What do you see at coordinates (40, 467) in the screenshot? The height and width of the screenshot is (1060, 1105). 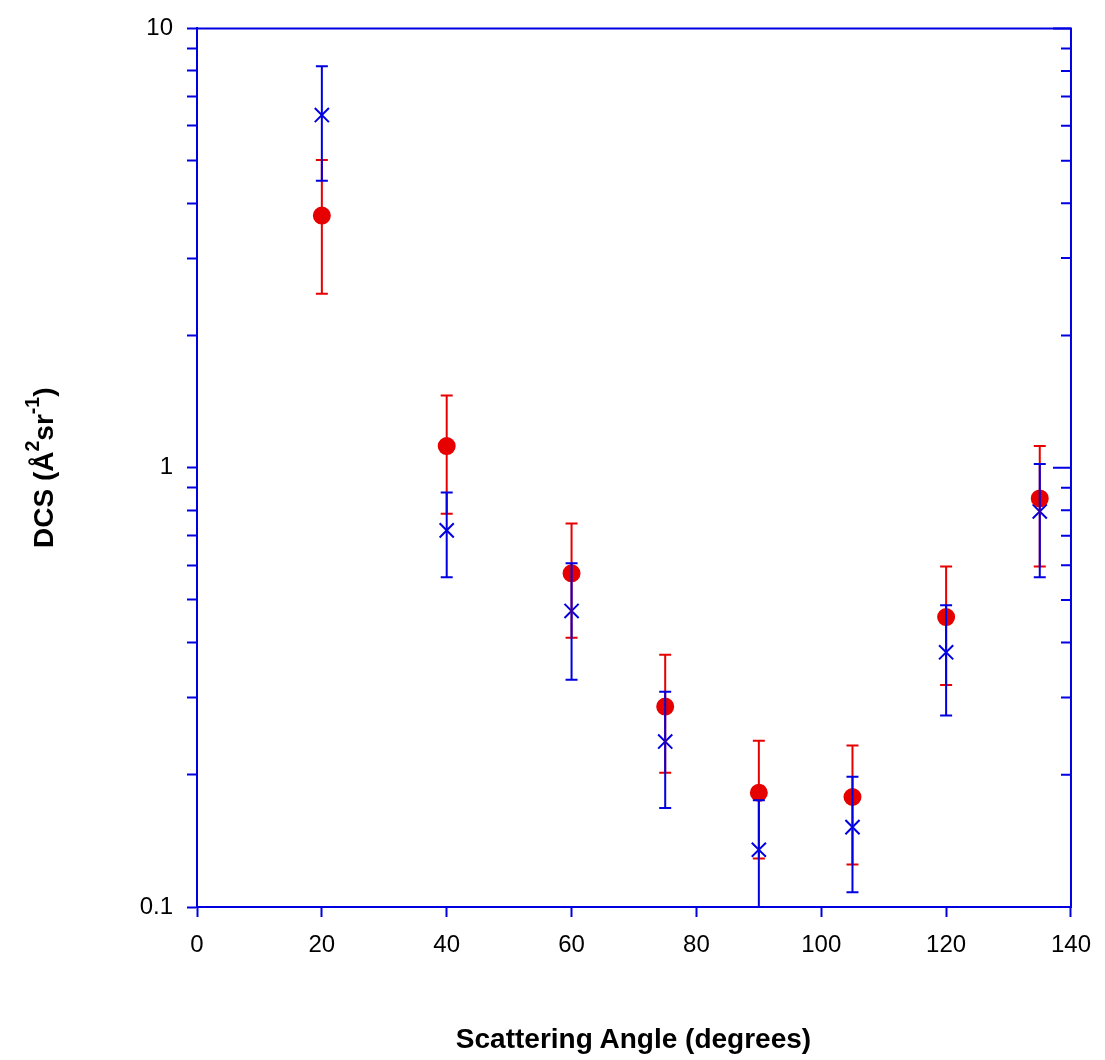 I see `y-axis-title: DCS (Å2sr-1)` at bounding box center [40, 467].